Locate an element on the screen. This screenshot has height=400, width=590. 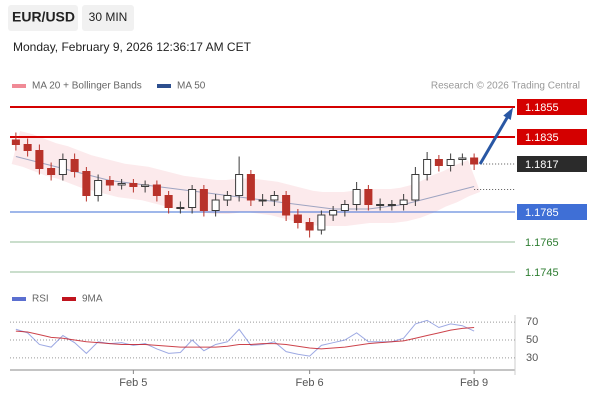
rsi-tick-label: 70 is located at coordinates (532, 322).